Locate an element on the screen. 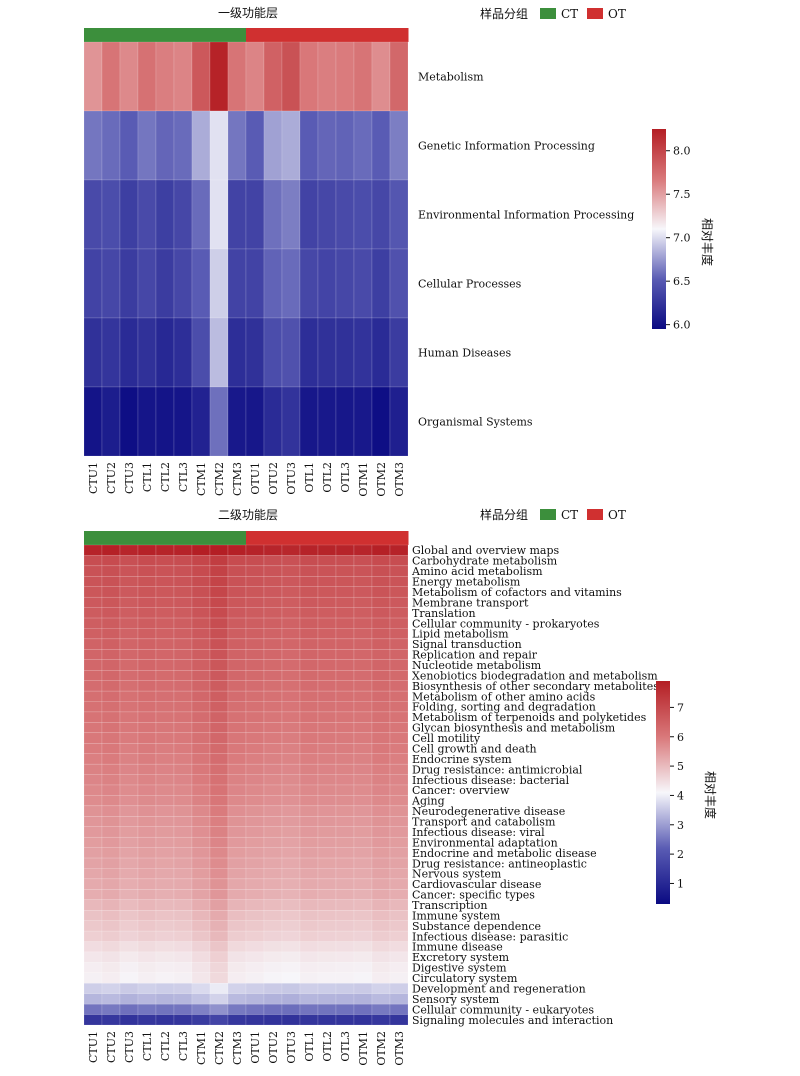 This screenshot has height=1076, width=800. group-bar-ctm3 is located at coordinates (237, 538).